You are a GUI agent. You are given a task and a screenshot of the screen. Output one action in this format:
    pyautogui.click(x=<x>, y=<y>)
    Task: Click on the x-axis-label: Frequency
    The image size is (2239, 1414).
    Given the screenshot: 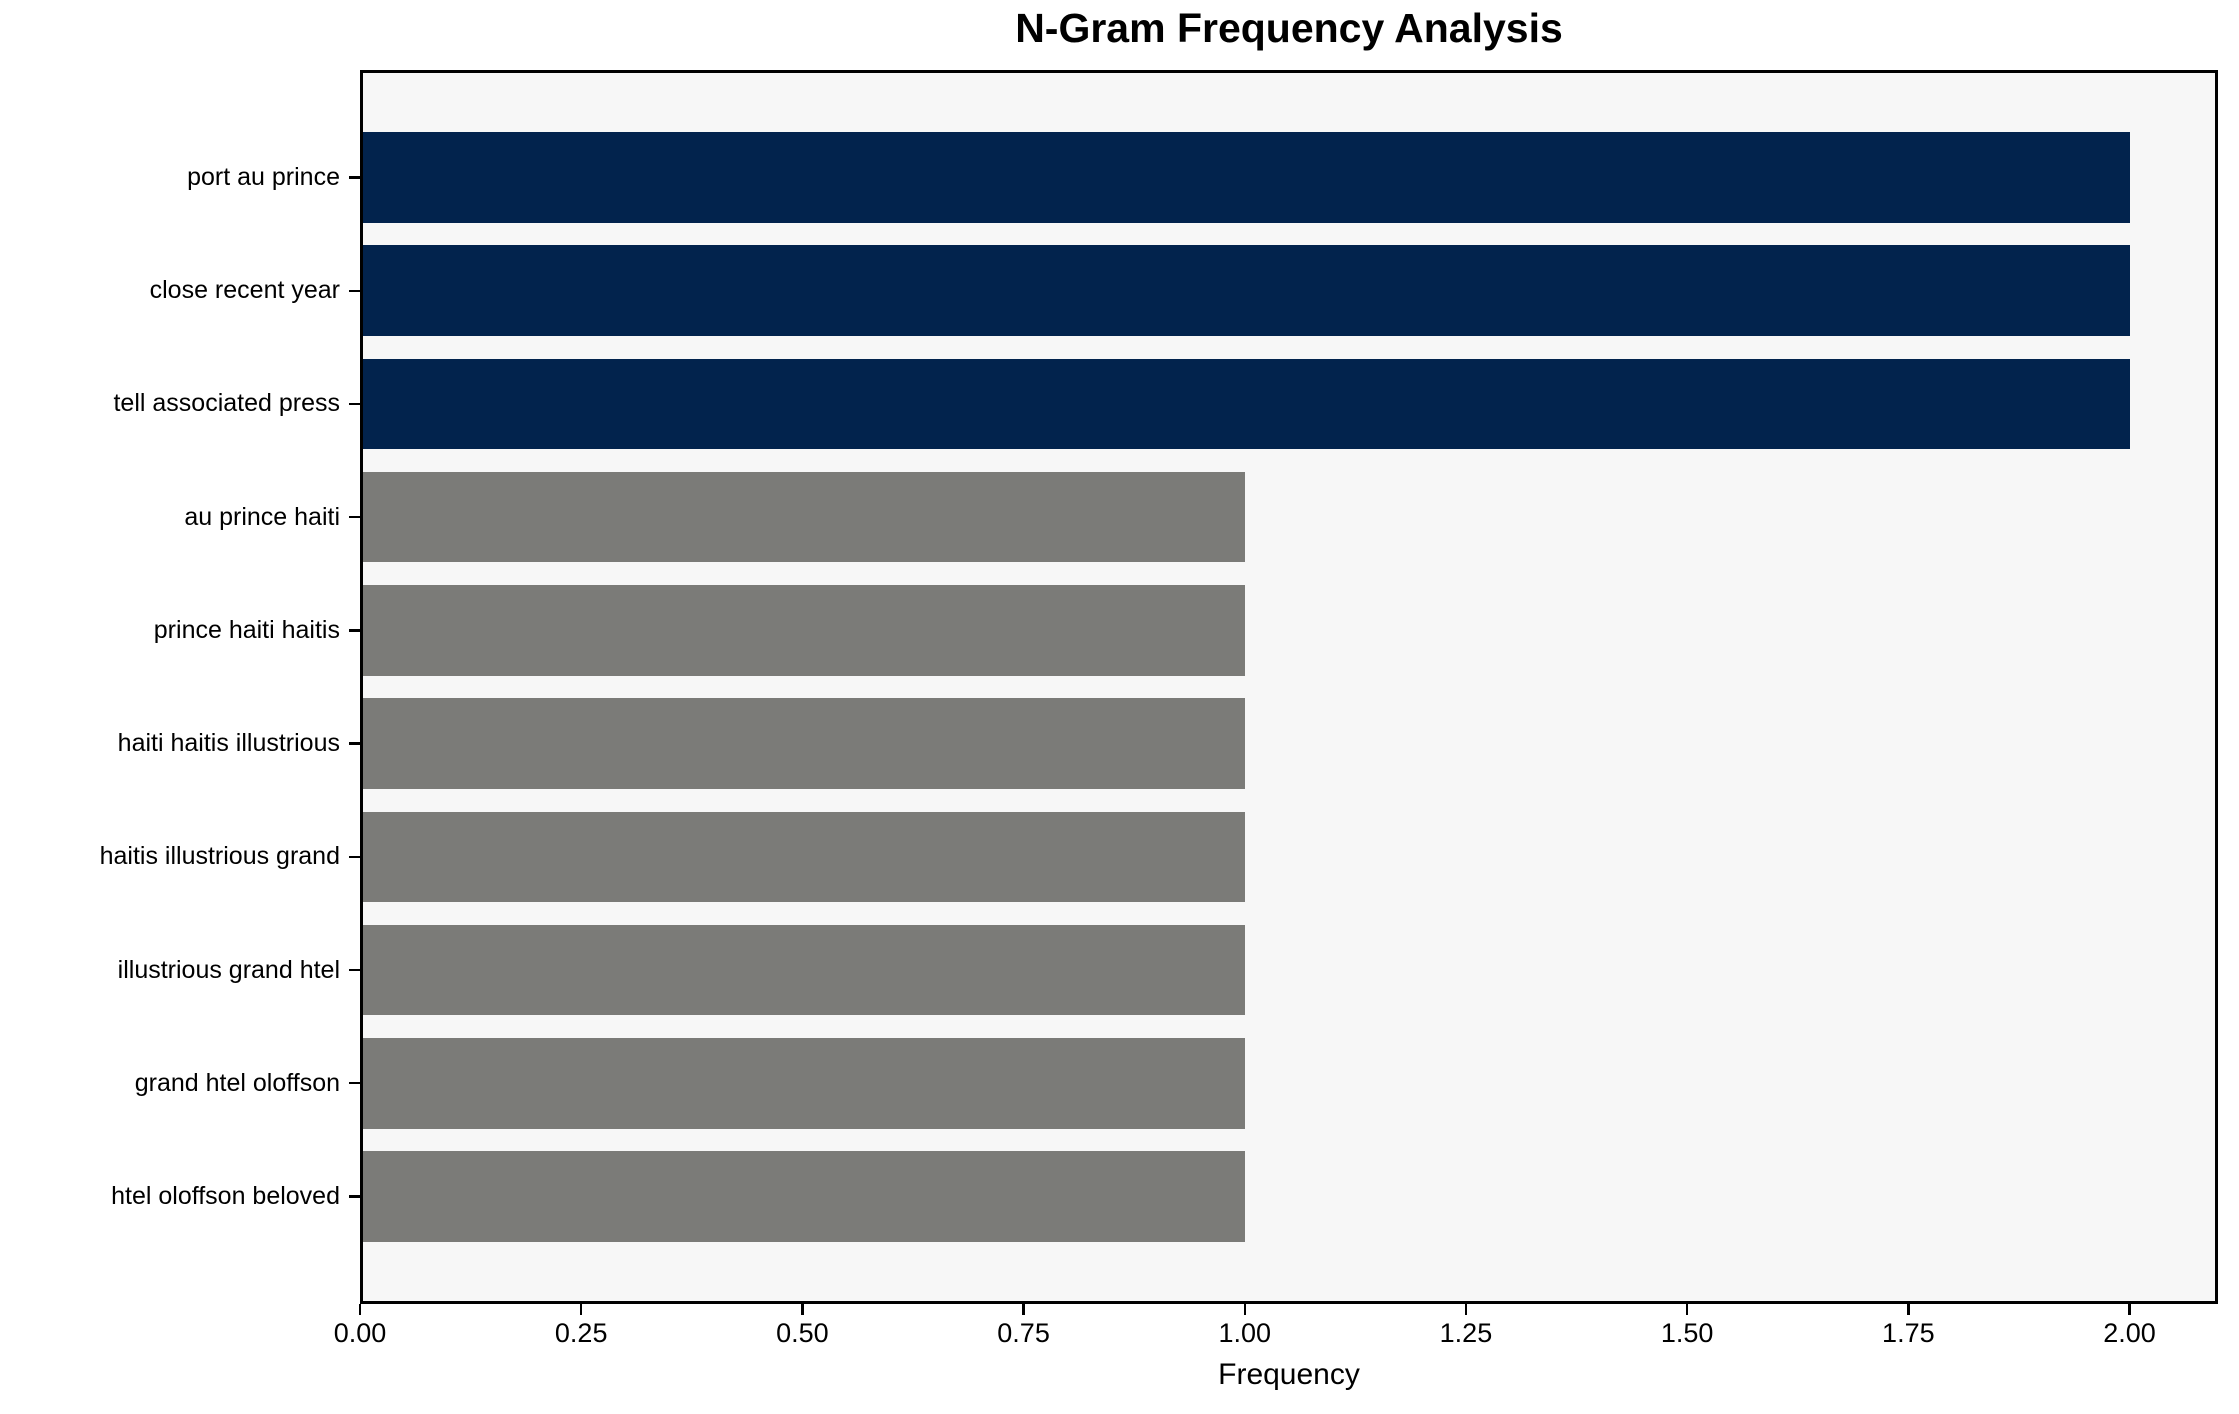 What is the action you would take?
    pyautogui.click(x=1289, y=1374)
    